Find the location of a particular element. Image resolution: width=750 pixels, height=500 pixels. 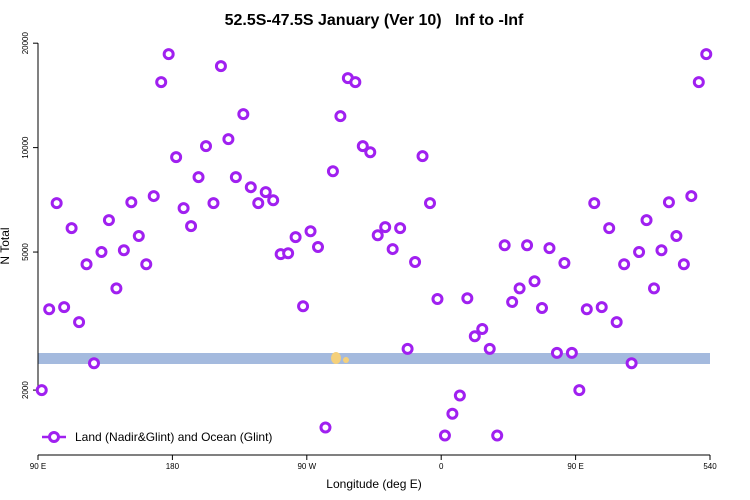

map-strip is located at coordinates (374, 358).